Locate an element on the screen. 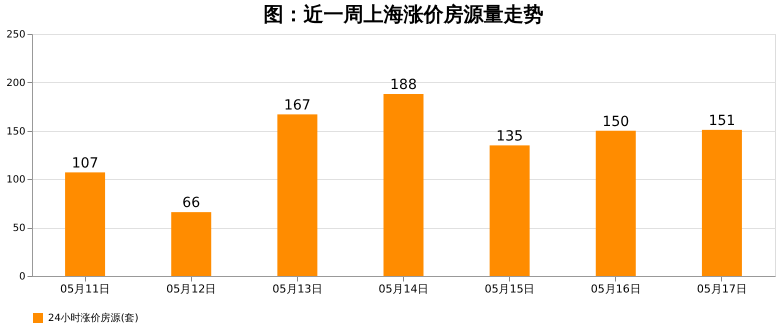 The image size is (780, 328). chart-title: 图：近一周上海涨价房源量走势 is located at coordinates (404, 14).